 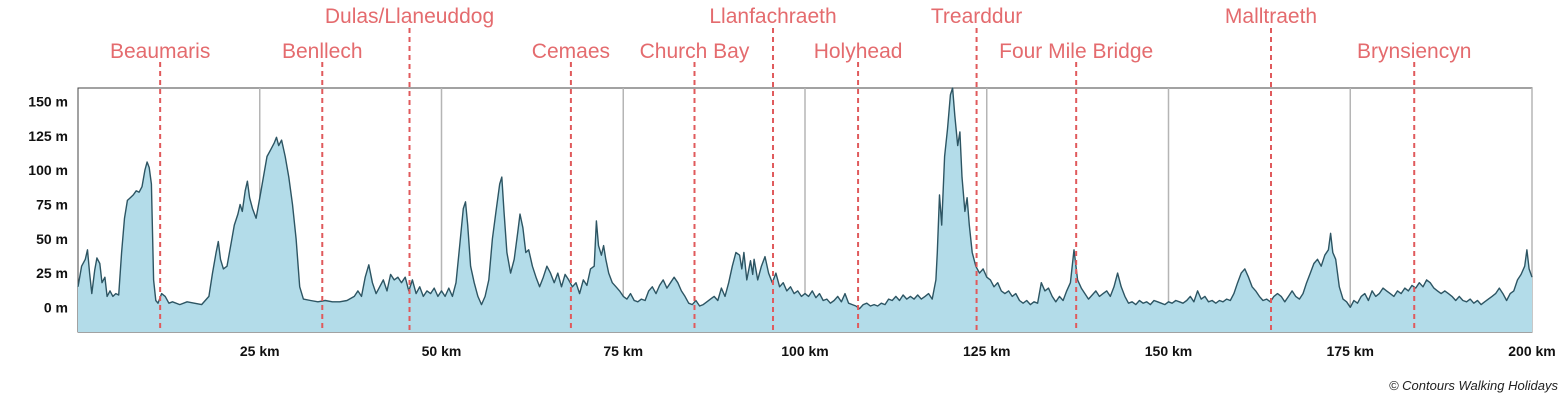 I want to click on town-label: Llanfachraeth, so click(x=772, y=16).